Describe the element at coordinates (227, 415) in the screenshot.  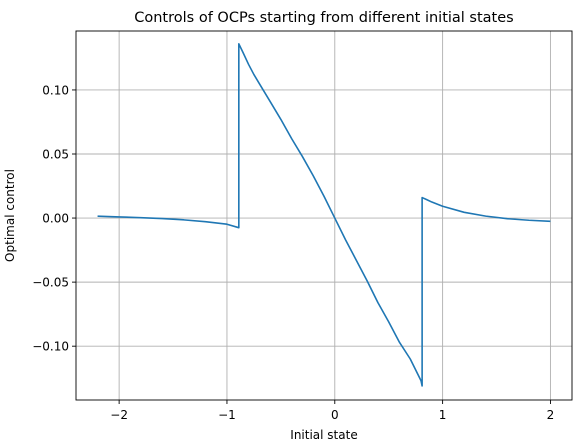
I see `x-tick-label: −1` at that location.